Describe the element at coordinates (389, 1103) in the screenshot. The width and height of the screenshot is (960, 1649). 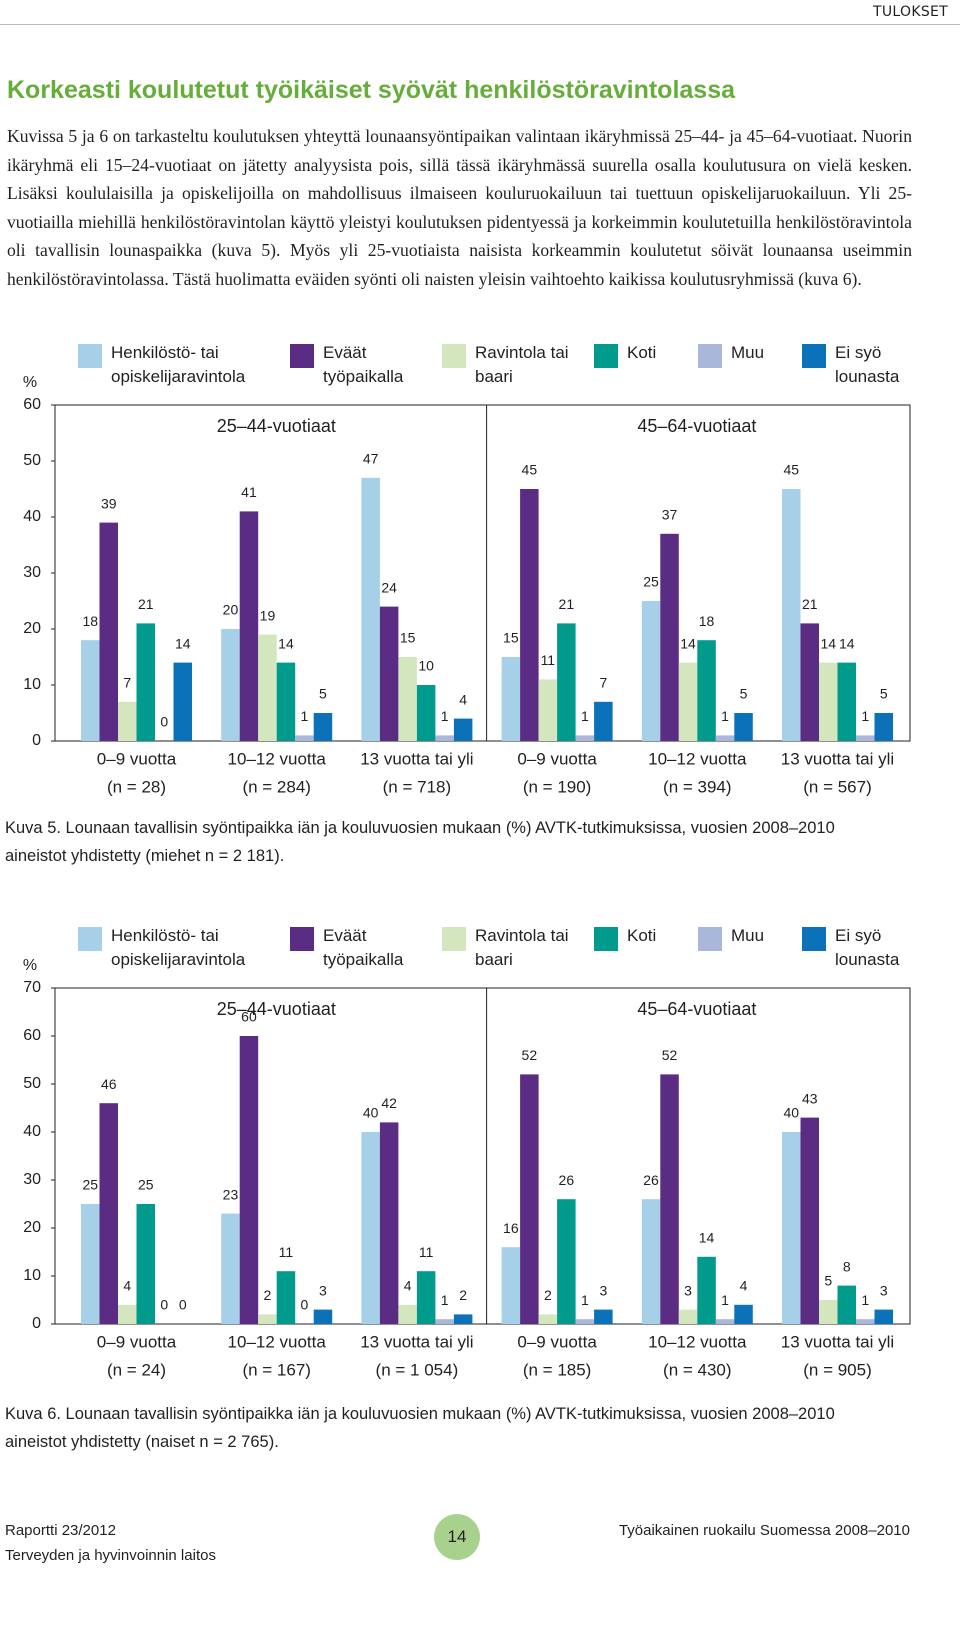
I see `value-label: 42` at that location.